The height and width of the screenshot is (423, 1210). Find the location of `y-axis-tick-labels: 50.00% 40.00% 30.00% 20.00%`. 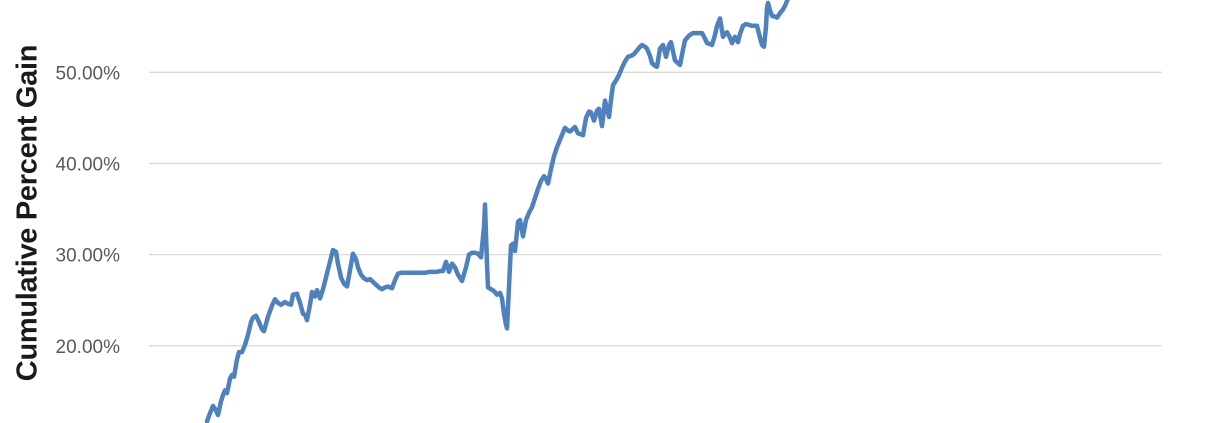

y-axis-tick-labels: 50.00% 40.00% 30.00% 20.00% is located at coordinates (88, 210).